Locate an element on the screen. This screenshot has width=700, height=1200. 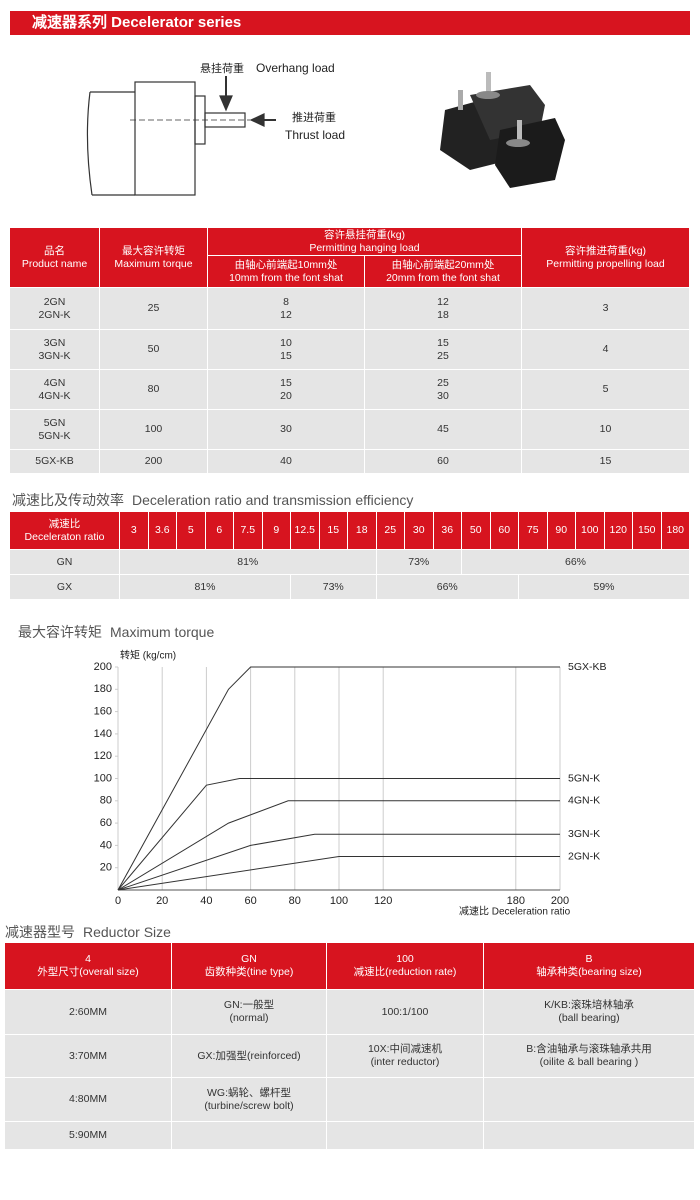
cell-text: 12.5 is located at coordinates (304, 530).